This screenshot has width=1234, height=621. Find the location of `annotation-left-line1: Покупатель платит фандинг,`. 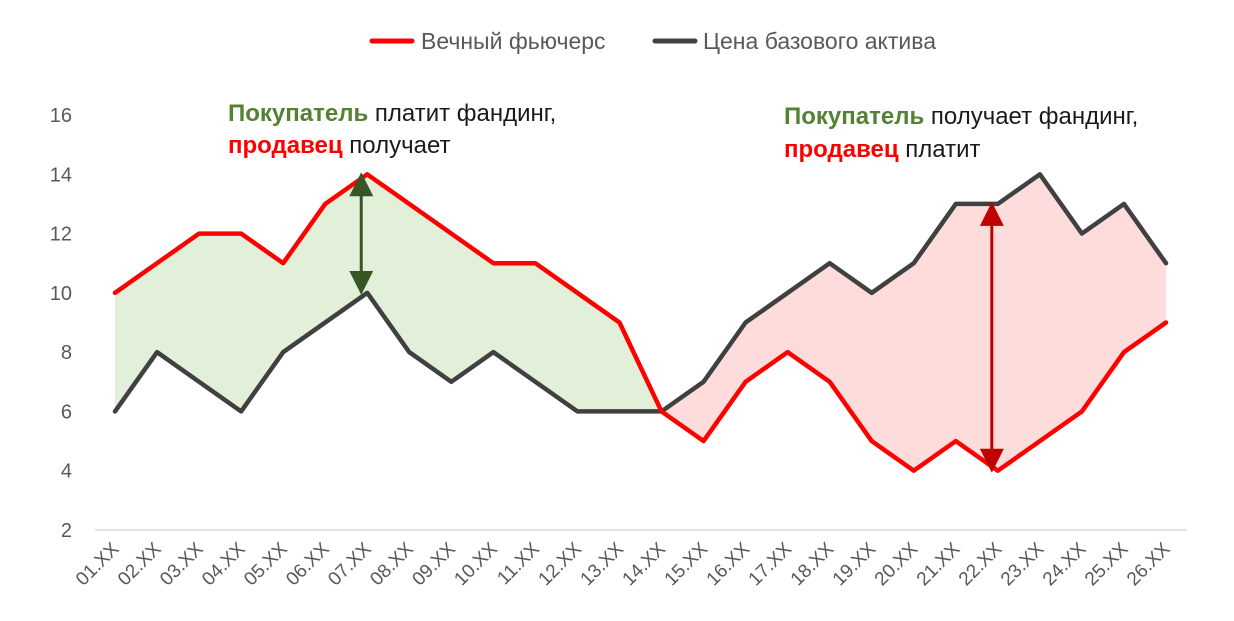

annotation-left-line1: Покупатель платит фандинг, is located at coordinates (392, 113).